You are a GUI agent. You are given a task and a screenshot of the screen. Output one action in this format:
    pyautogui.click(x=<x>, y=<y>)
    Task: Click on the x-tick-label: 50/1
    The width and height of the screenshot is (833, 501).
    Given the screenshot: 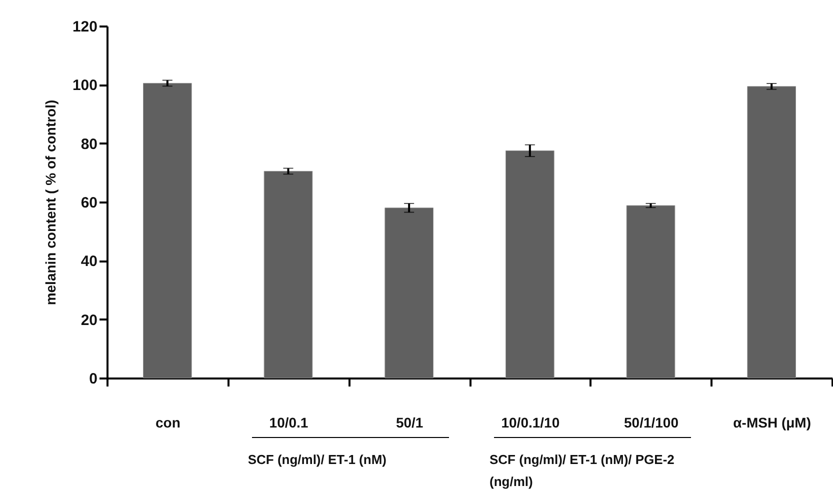 What is the action you would take?
    pyautogui.click(x=410, y=422)
    